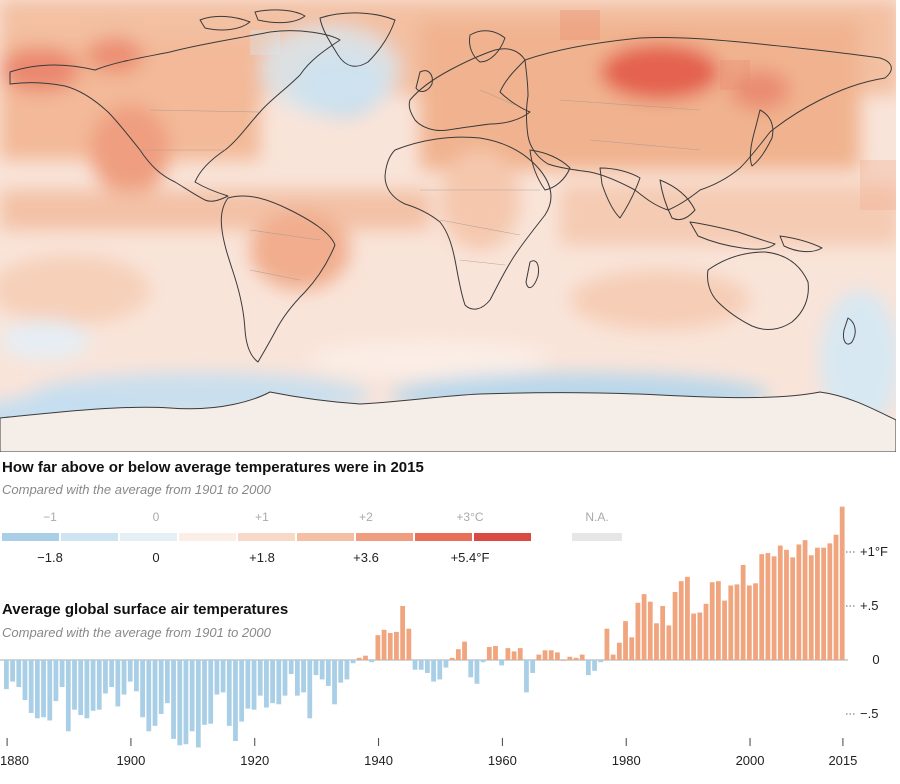 Image resolution: width=900 pixels, height=784 pixels. I want to click on bar-1991, so click(694, 636).